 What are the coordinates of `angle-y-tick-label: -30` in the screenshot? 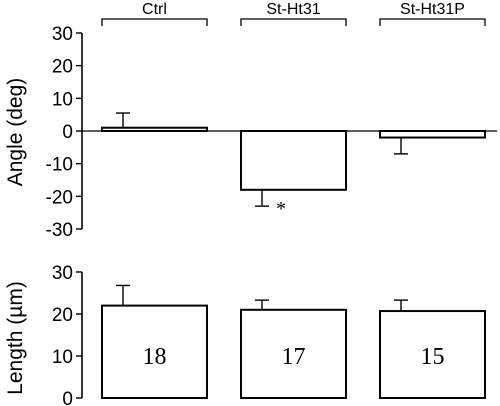 It's located at (59, 230).